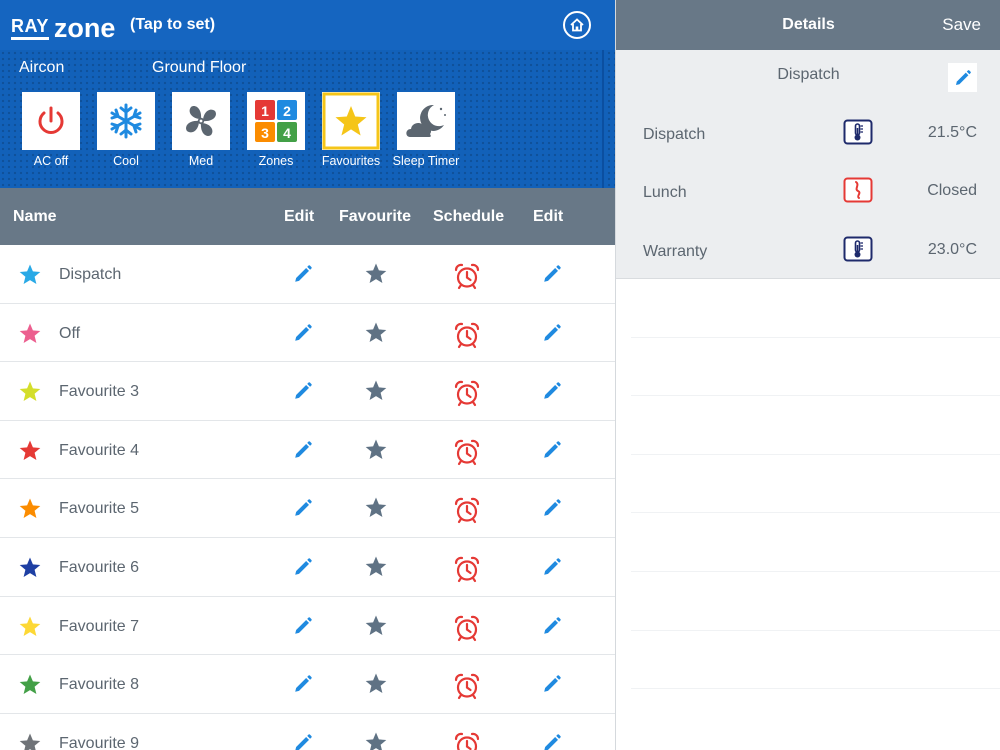 Image resolution: width=1000 pixels, height=750 pixels. I want to click on rayzone-logo: RAY zone, so click(63, 26).